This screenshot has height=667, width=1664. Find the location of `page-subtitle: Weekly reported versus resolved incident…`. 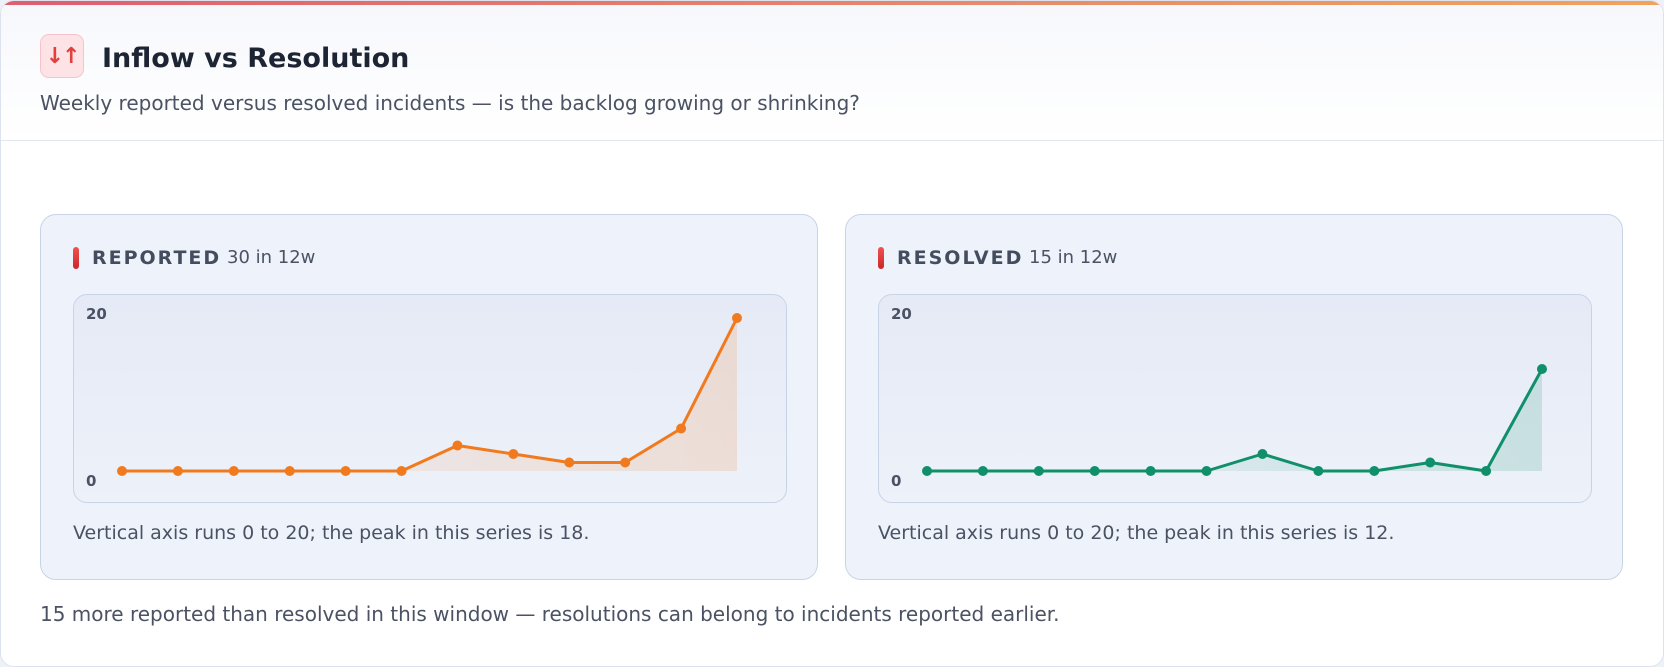

page-subtitle: Weekly reported versus resolved incident… is located at coordinates (450, 103).